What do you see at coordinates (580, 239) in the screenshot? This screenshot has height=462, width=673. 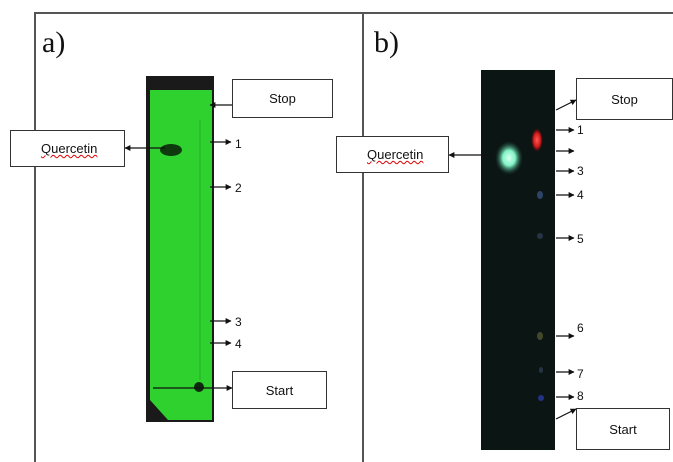 I see `panel-b-spot-label: 5` at bounding box center [580, 239].